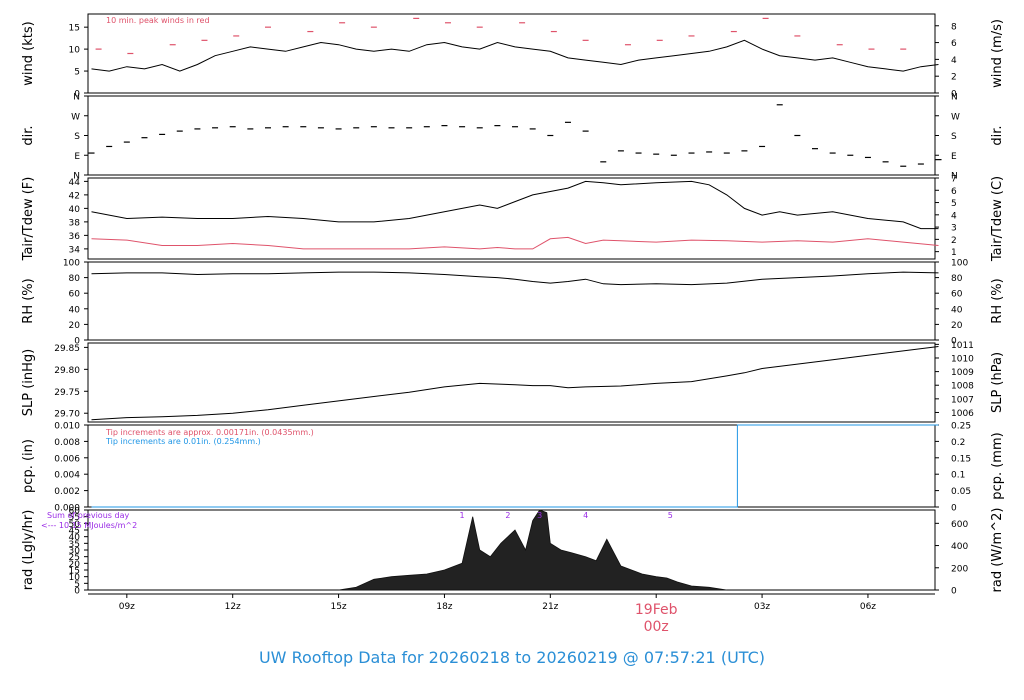 This screenshot has height=700, width=1024. I want to click on left-tick-label: 29.75, so click(67, 393).